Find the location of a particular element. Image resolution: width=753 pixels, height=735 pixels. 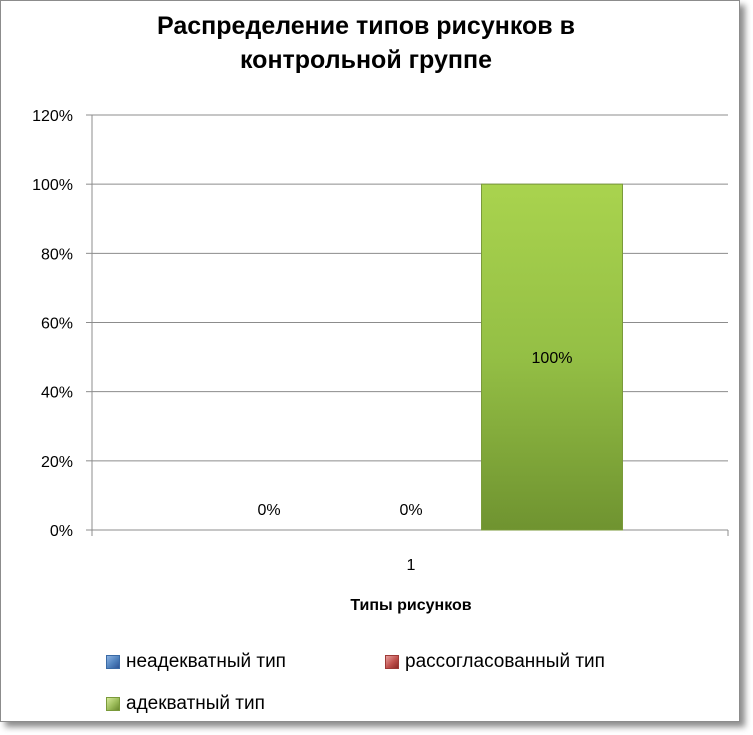

legend-swatch-mismatched is located at coordinates (392, 662).